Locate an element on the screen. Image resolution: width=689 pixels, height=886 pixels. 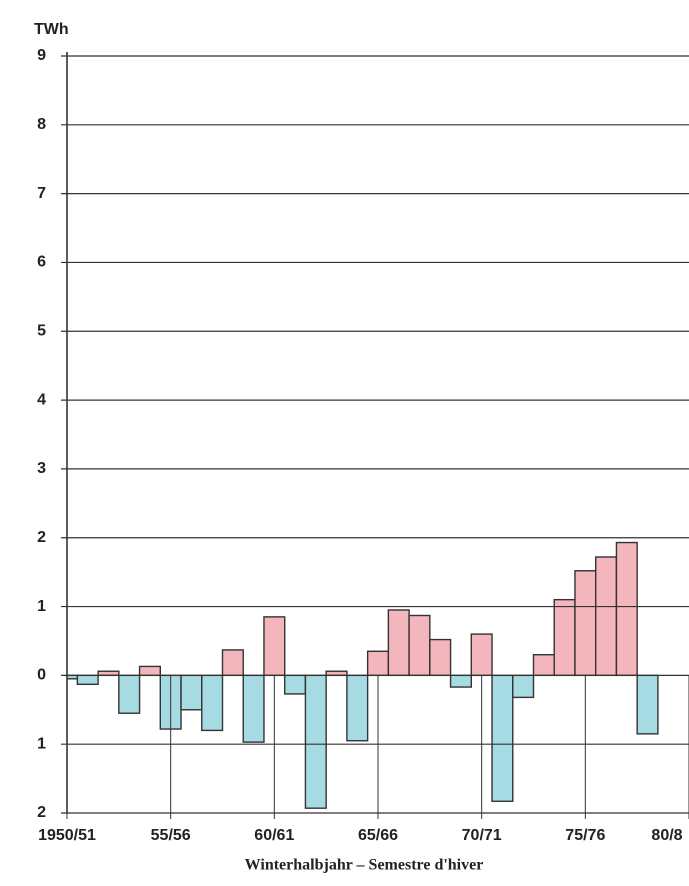
x-tick-label: 55/56 is located at coordinates (171, 835).